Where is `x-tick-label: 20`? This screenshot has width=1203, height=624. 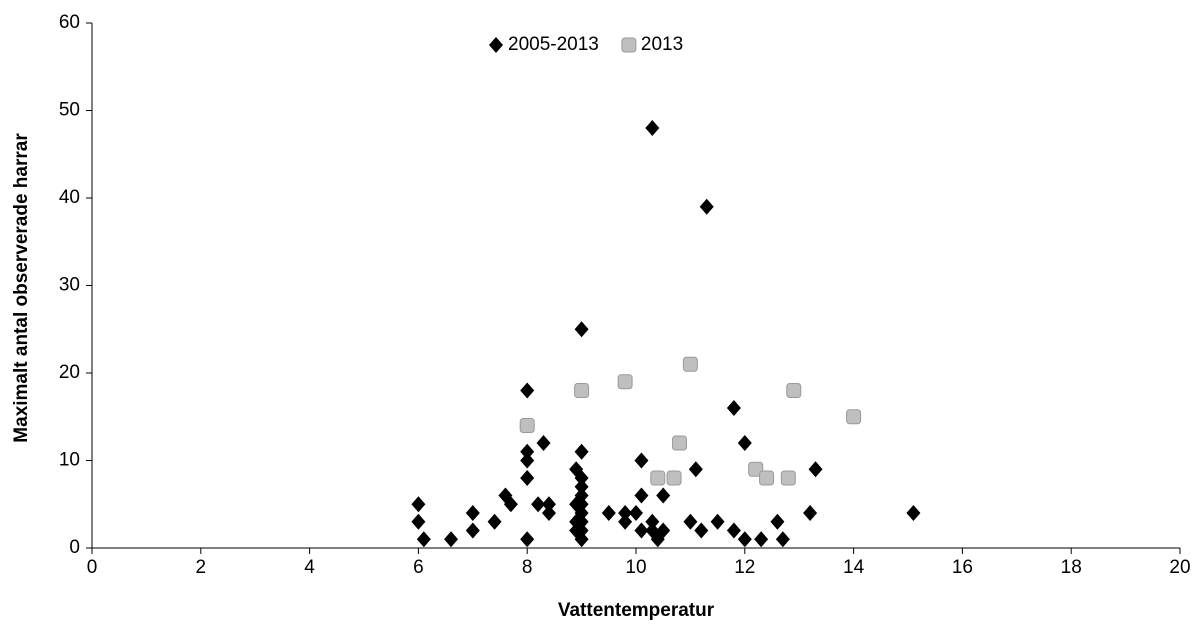
x-tick-label: 20 is located at coordinates (1179, 567).